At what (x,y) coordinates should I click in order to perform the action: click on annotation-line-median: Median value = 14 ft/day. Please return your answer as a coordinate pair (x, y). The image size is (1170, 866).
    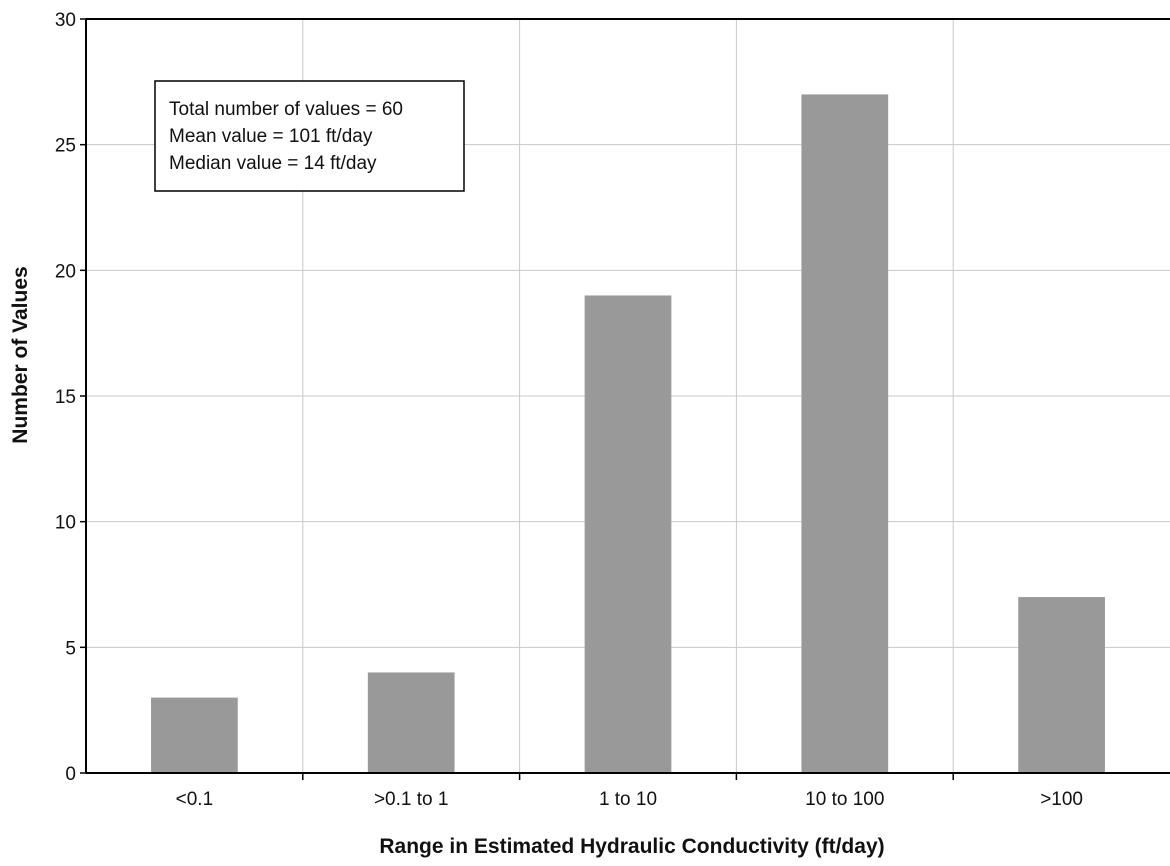
    Looking at the image, I should click on (273, 163).